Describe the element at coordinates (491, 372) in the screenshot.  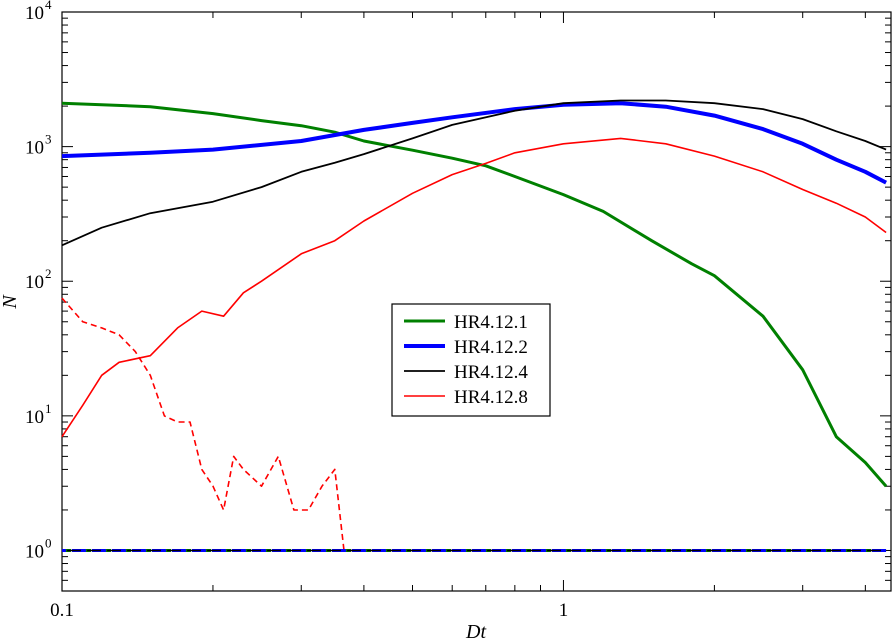
I see `legend-label-hr4-12-4: HR4.12.4` at that location.